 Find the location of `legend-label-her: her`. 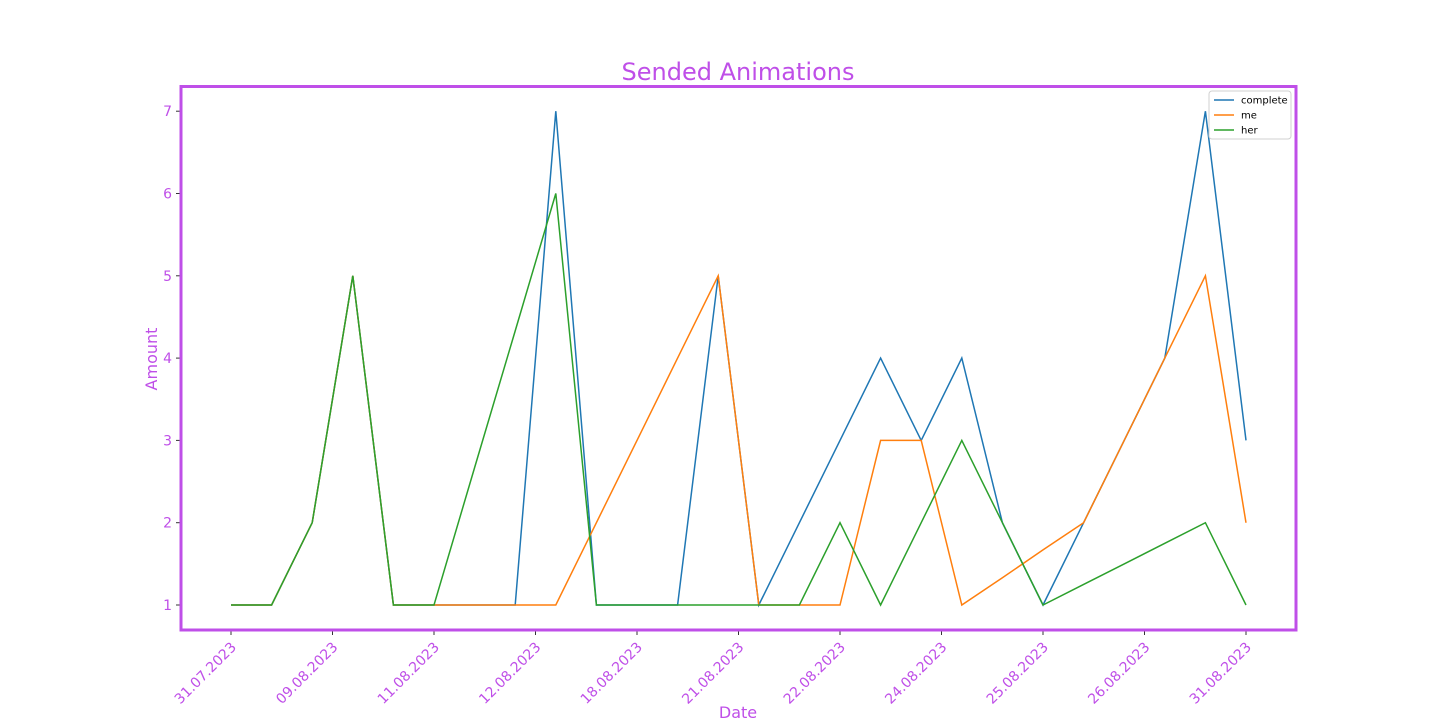

legend-label-her: her is located at coordinates (1249, 131).